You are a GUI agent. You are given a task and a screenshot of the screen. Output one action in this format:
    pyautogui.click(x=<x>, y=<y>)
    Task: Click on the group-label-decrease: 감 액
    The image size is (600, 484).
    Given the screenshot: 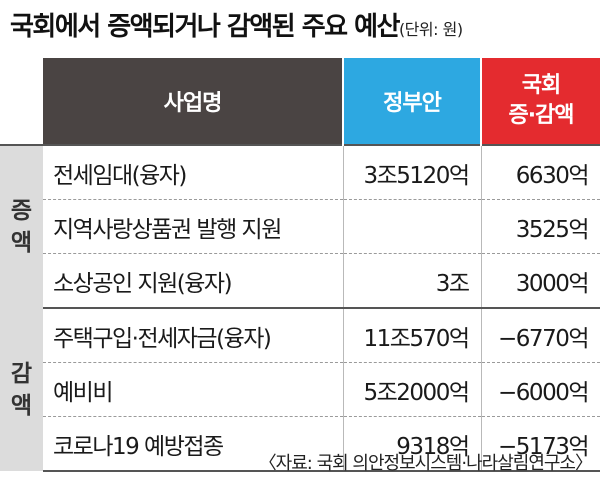 What is the action you would take?
    pyautogui.click(x=21, y=389)
    